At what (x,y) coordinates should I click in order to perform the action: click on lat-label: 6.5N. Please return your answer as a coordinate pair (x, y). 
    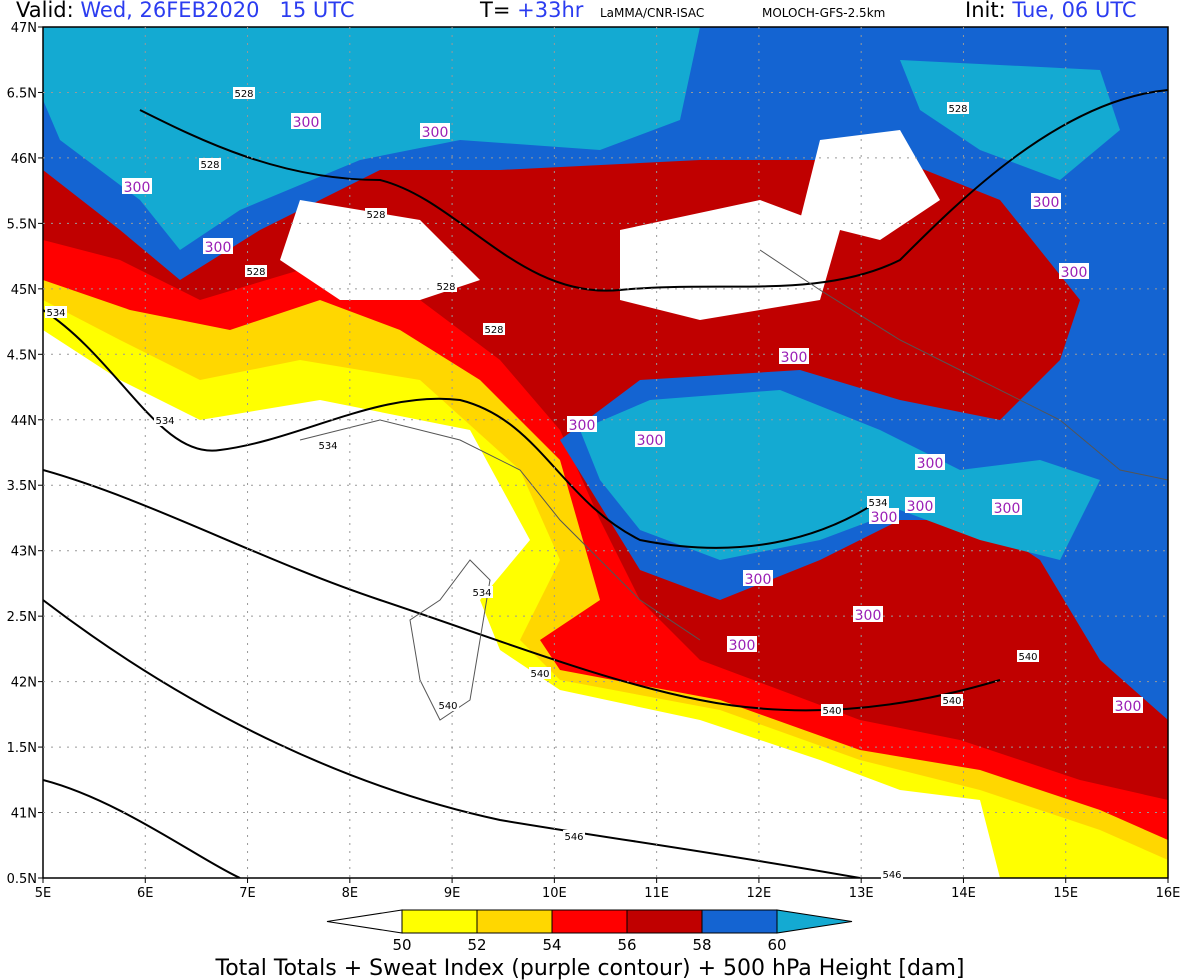
    Looking at the image, I should click on (22, 93).